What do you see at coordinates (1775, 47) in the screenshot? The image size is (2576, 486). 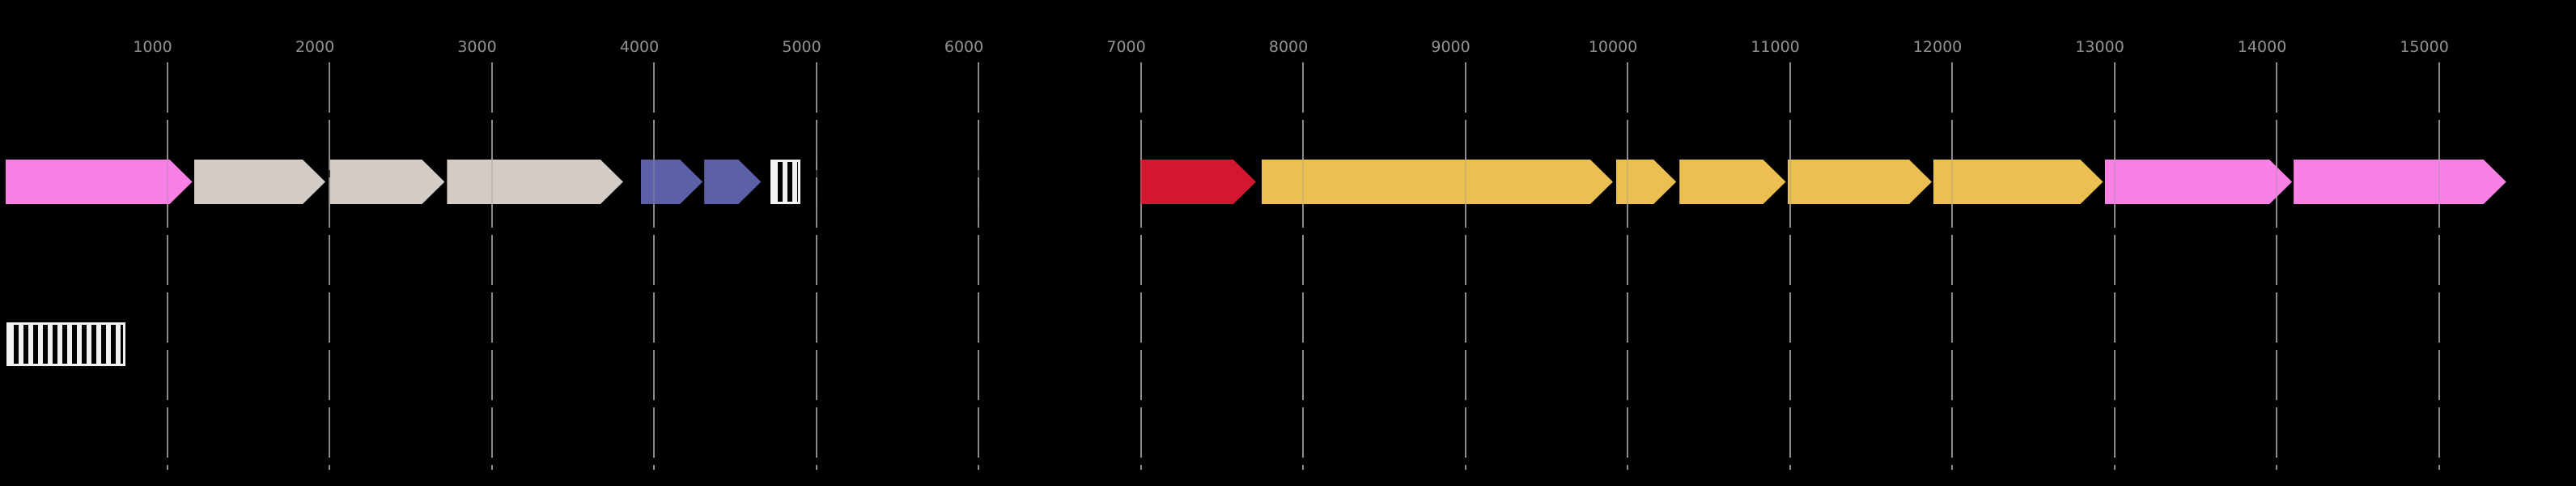 I see `ruler-tick-label: 11000` at bounding box center [1775, 47].